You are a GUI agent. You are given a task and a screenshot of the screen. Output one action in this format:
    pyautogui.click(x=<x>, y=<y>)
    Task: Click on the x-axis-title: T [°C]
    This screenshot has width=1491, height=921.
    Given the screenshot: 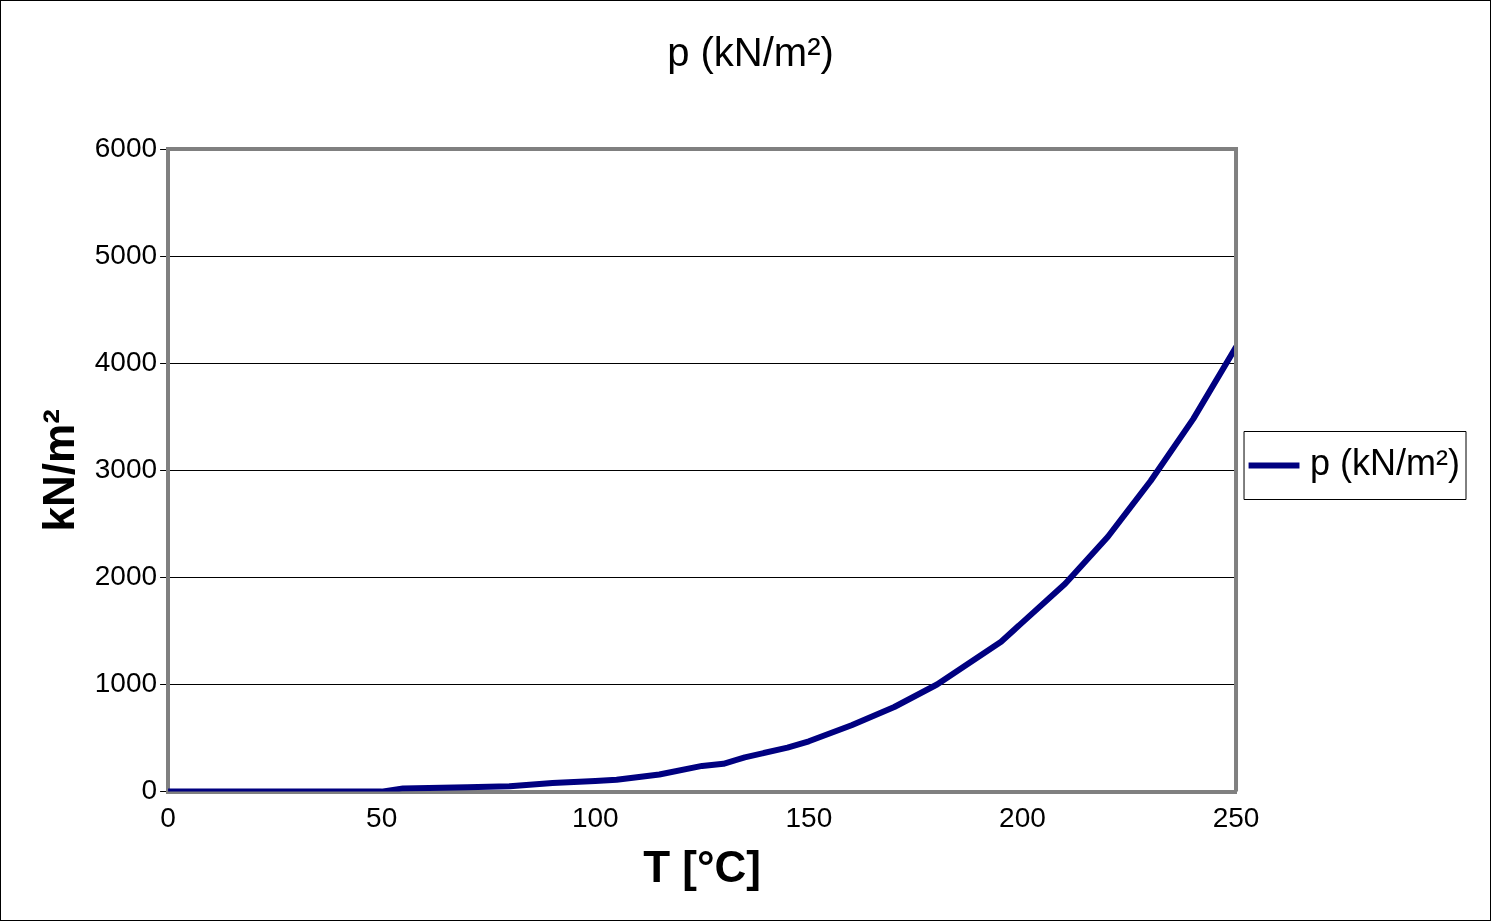 What is the action you would take?
    pyautogui.click(x=702, y=866)
    